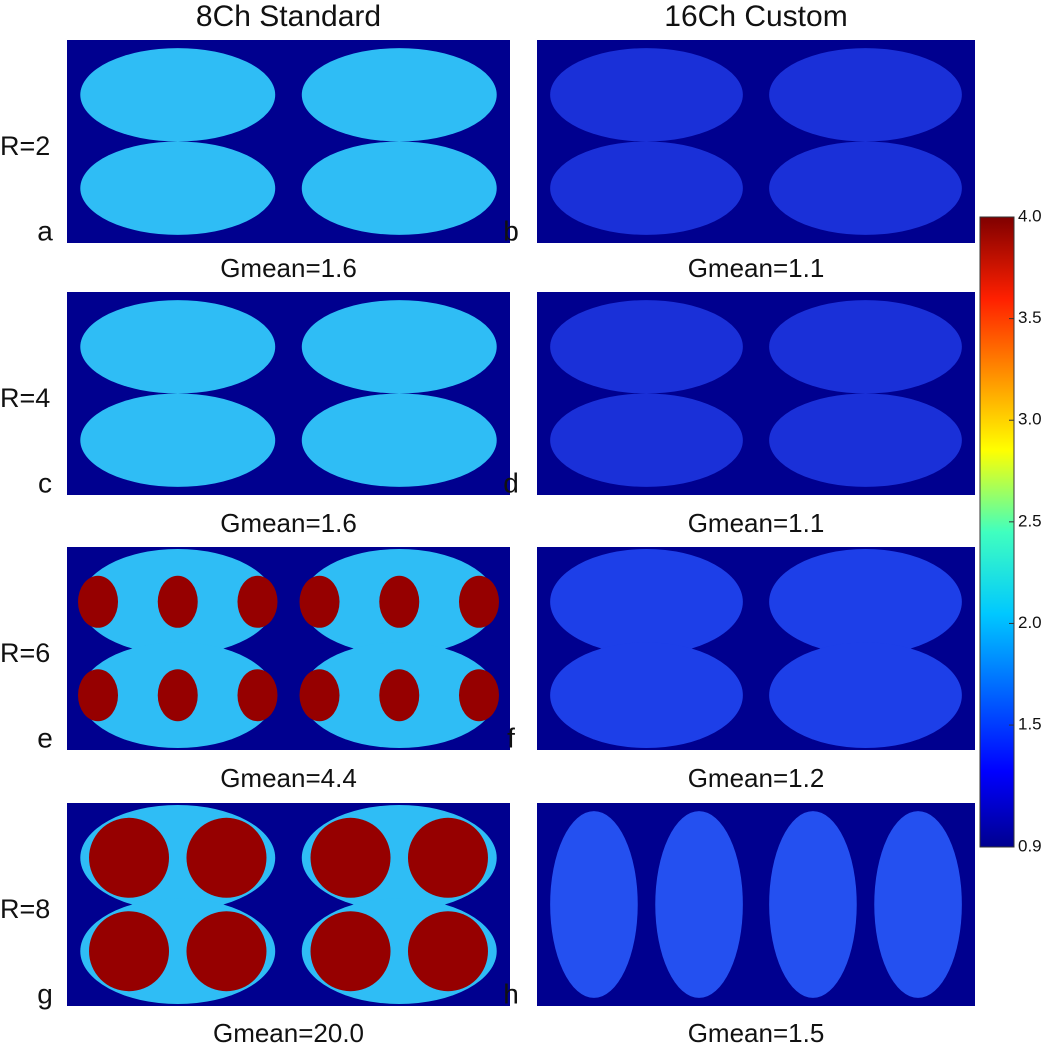  What do you see at coordinates (25, 909) in the screenshot?
I see `row-label: R=8` at bounding box center [25, 909].